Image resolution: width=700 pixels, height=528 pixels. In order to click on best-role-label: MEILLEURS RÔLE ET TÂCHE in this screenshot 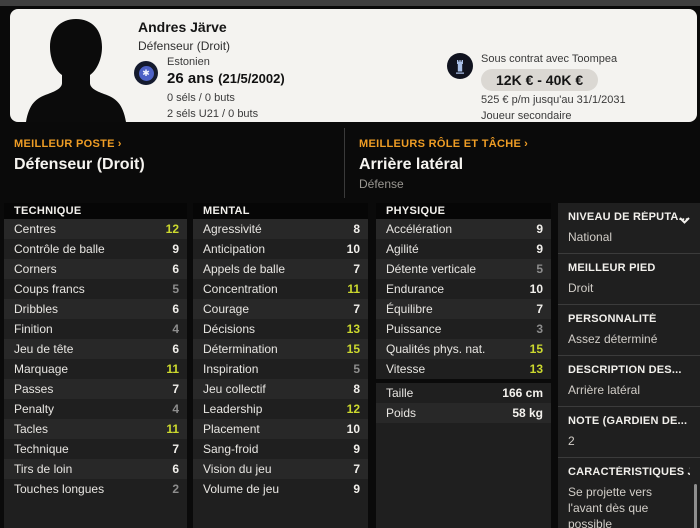, I will do `click(440, 144)`.